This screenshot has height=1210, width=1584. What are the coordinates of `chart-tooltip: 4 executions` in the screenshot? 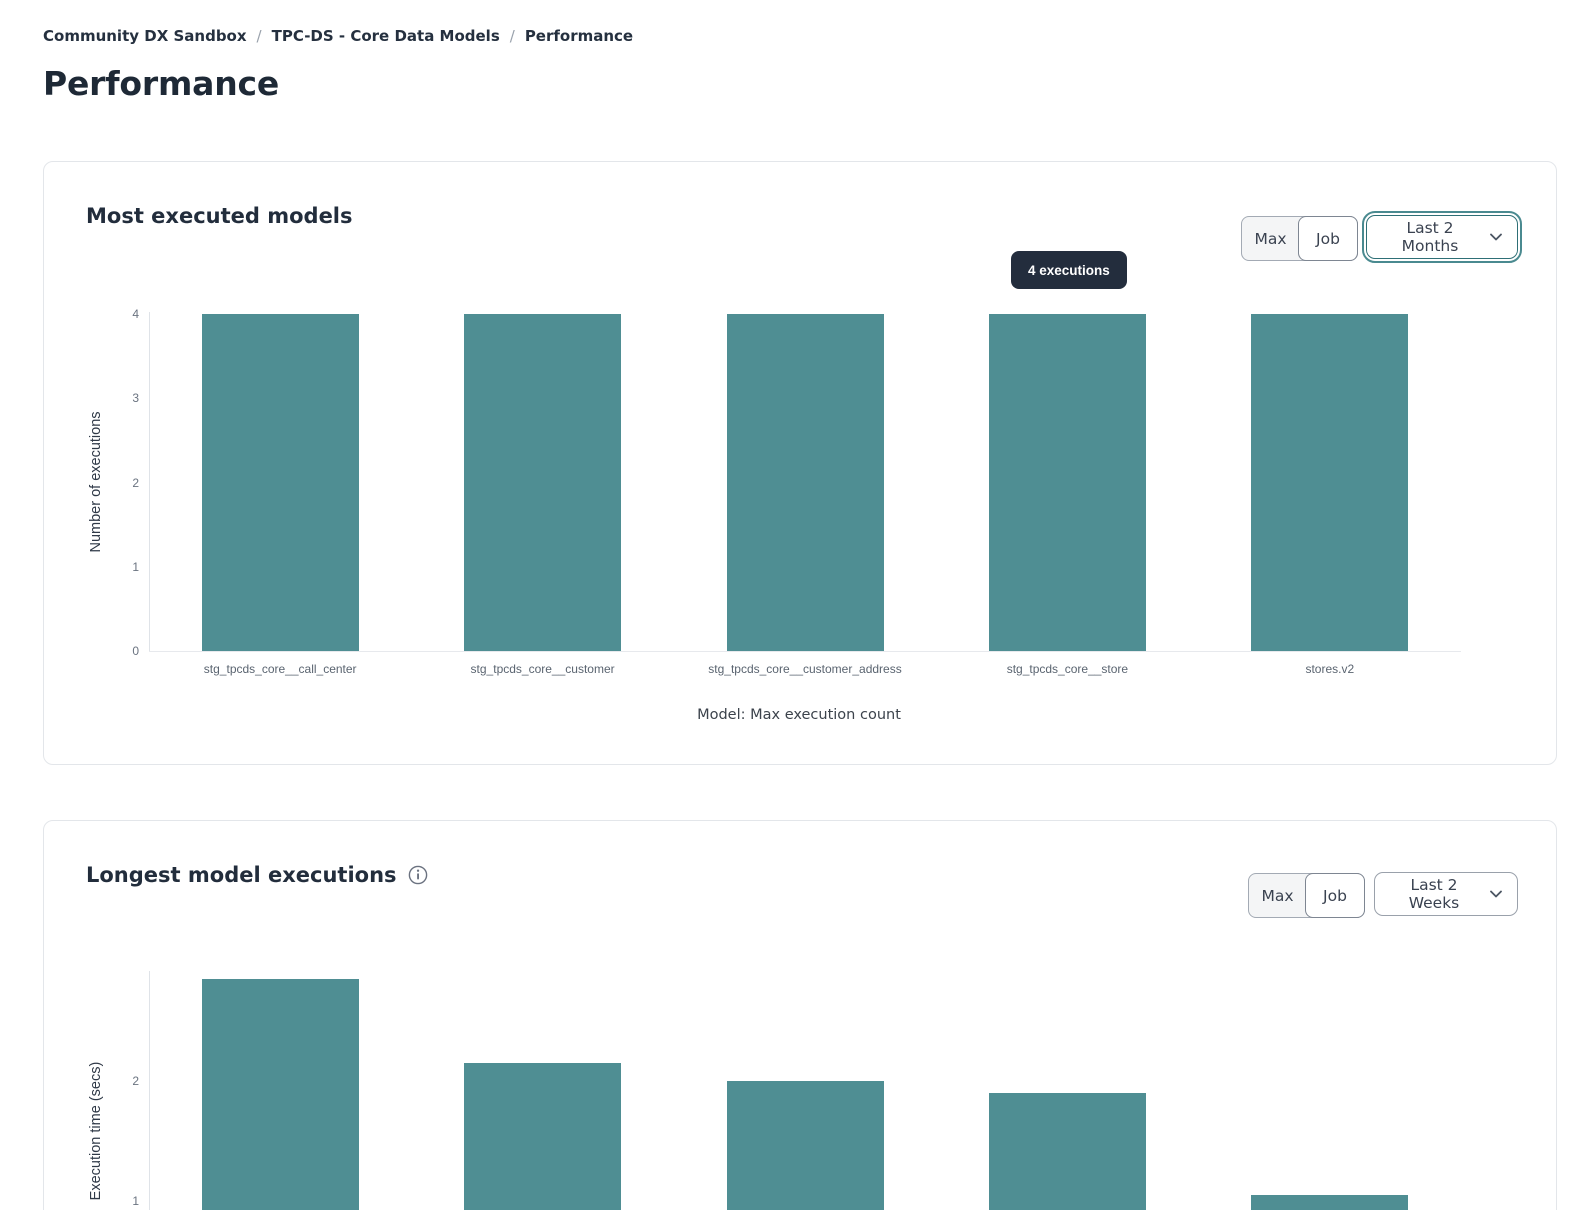 It's located at (1069, 270).